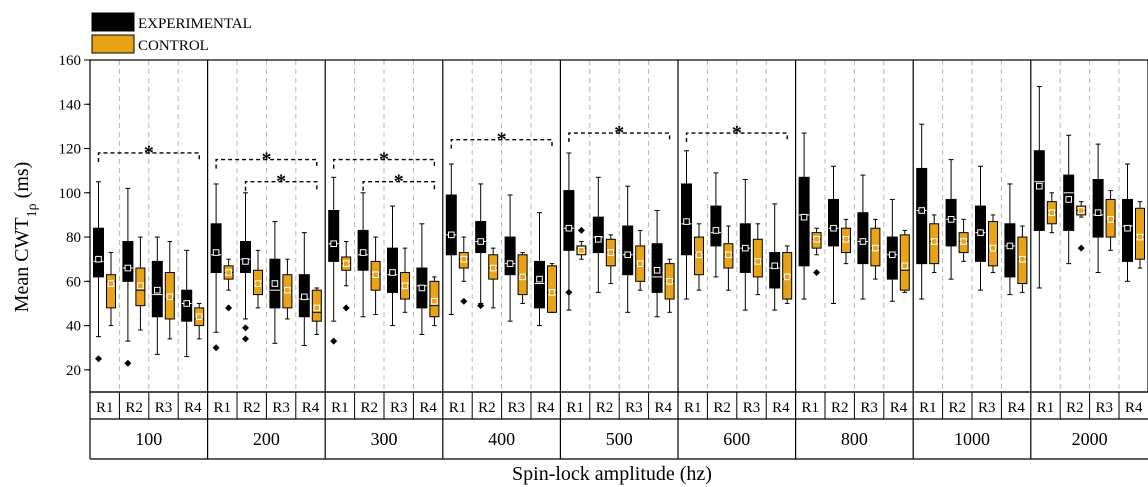 The height and width of the screenshot is (487, 1148). Describe the element at coordinates (501, 439) in the screenshot. I see `group-label: 400` at that location.